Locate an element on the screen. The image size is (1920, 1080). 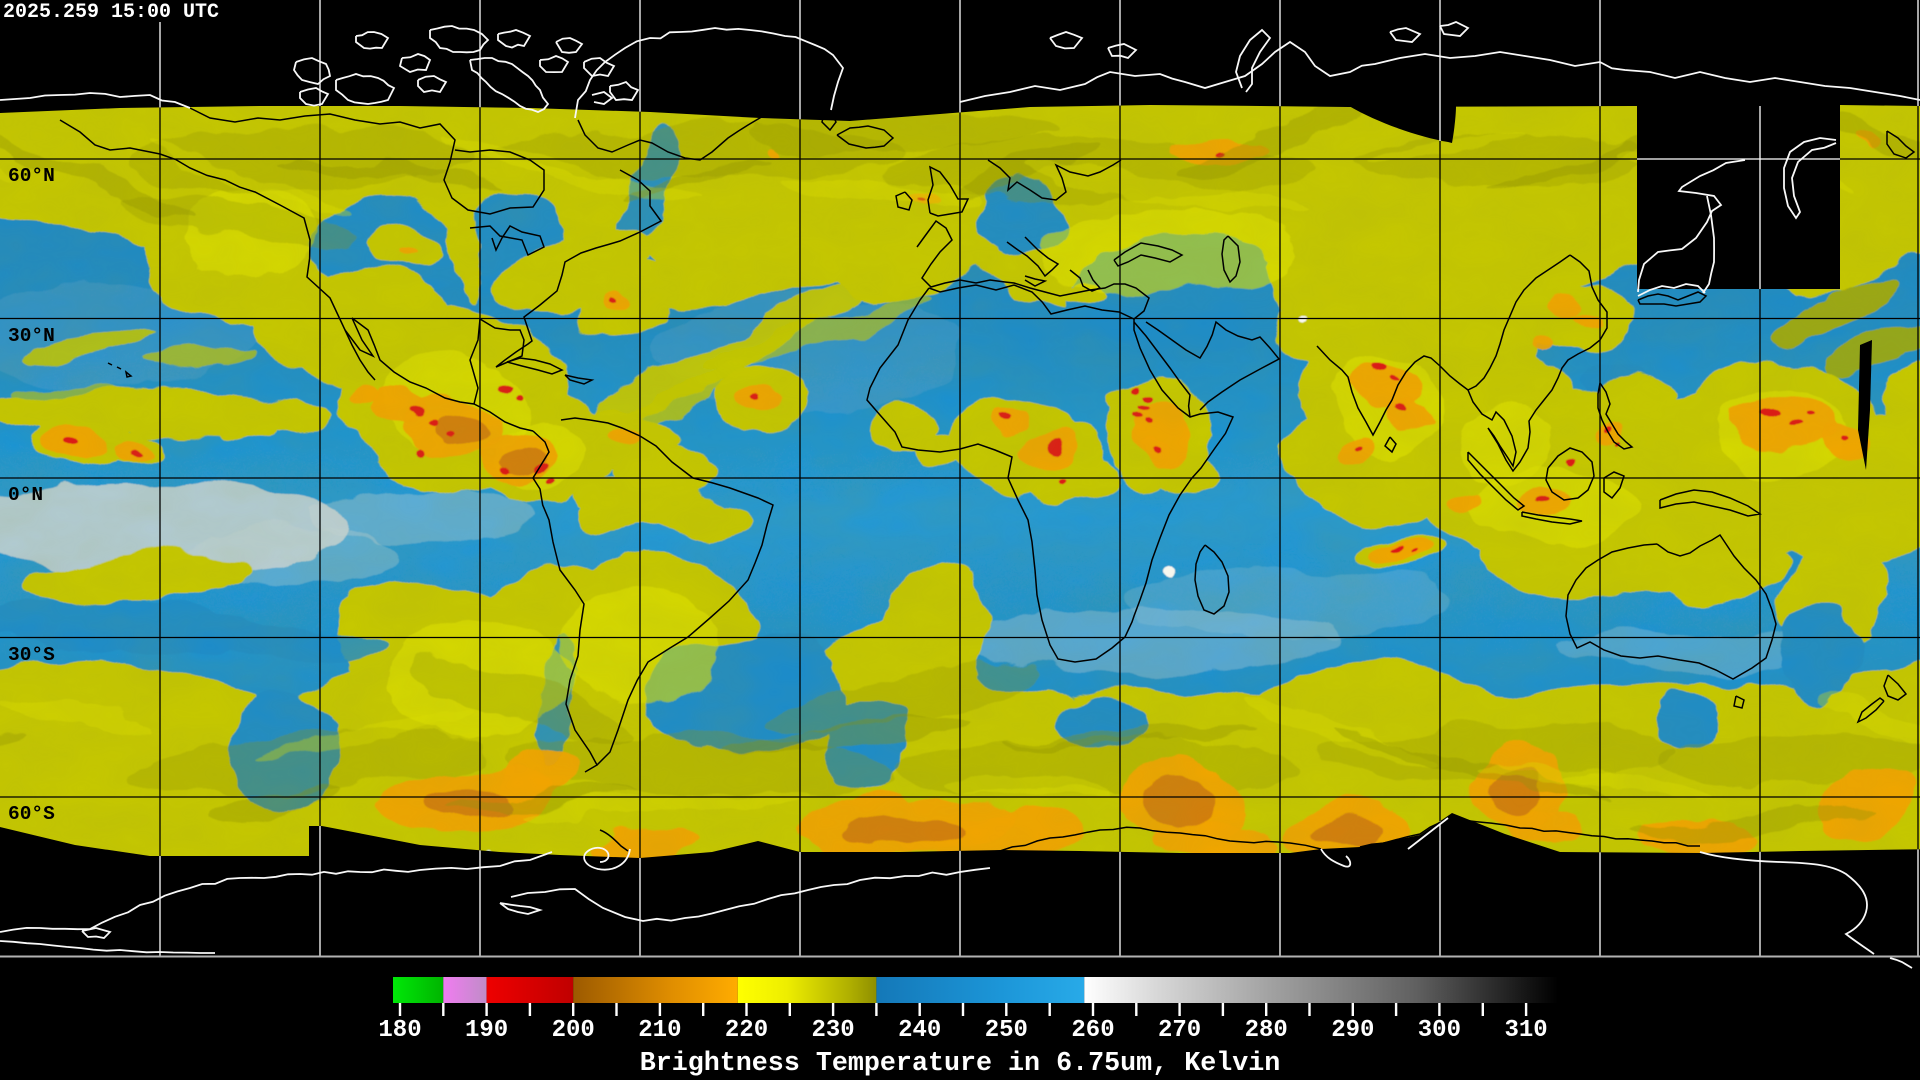
svg-text: 210 is located at coordinates (659, 1030).